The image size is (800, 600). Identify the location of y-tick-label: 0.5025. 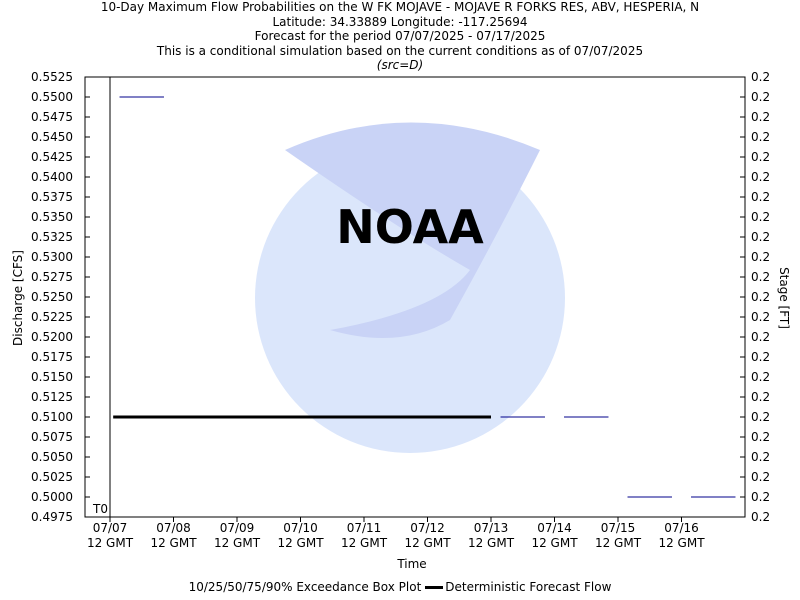
(52, 477).